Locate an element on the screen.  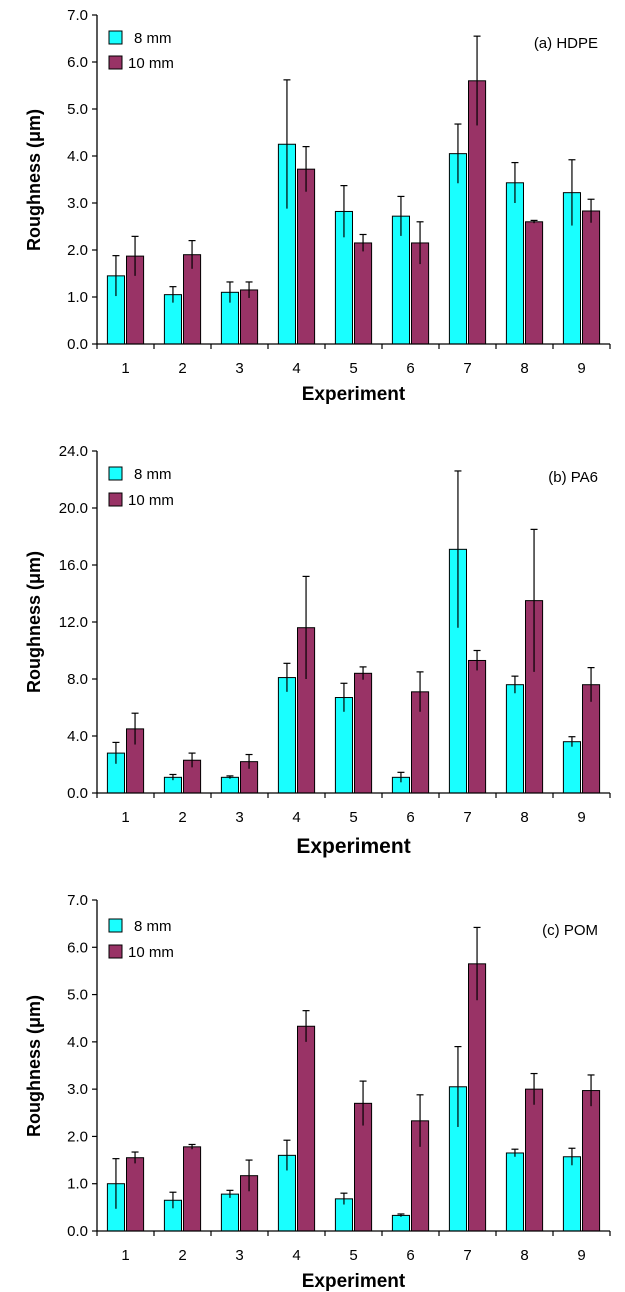
y-tick-label: 8.0 is located at coordinates (77, 679).